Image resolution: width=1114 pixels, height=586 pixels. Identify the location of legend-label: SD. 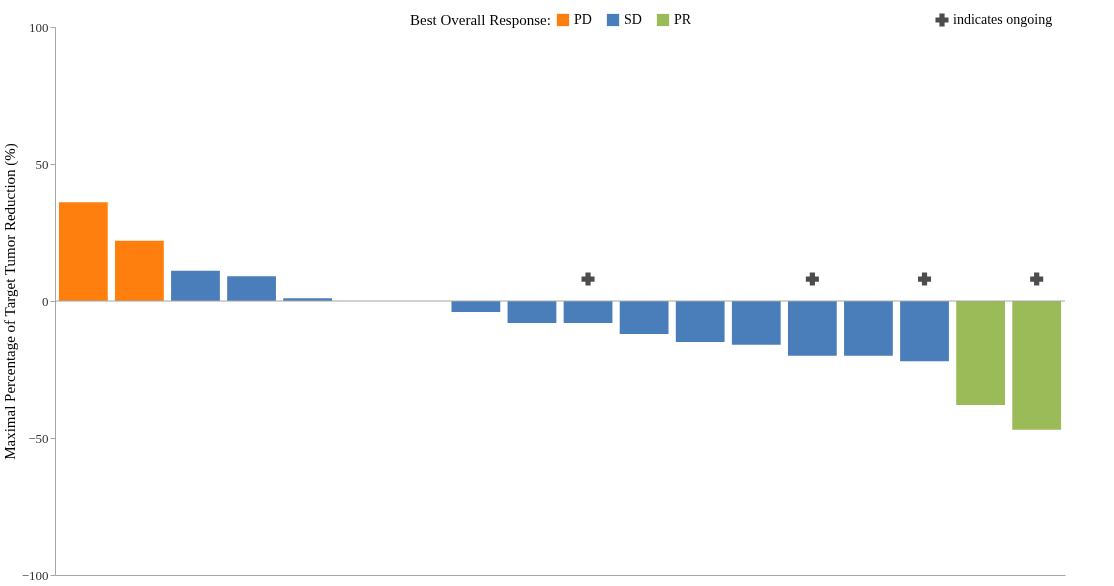
(633, 19).